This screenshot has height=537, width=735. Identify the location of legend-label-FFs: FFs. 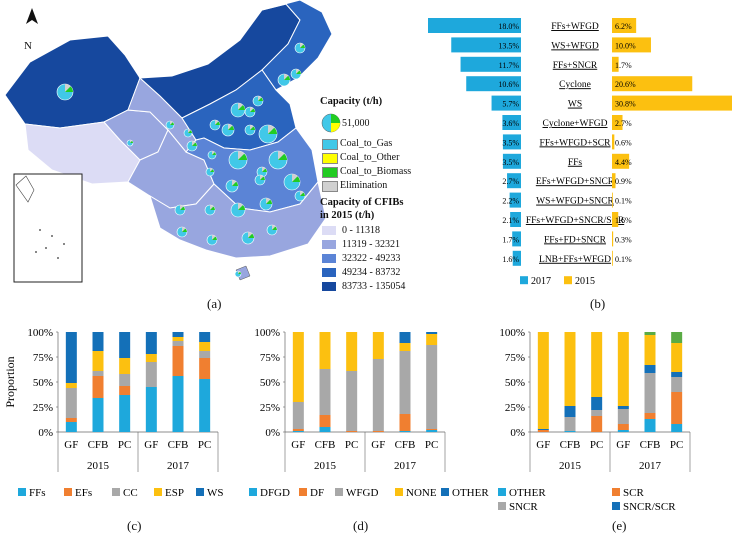
(37, 493).